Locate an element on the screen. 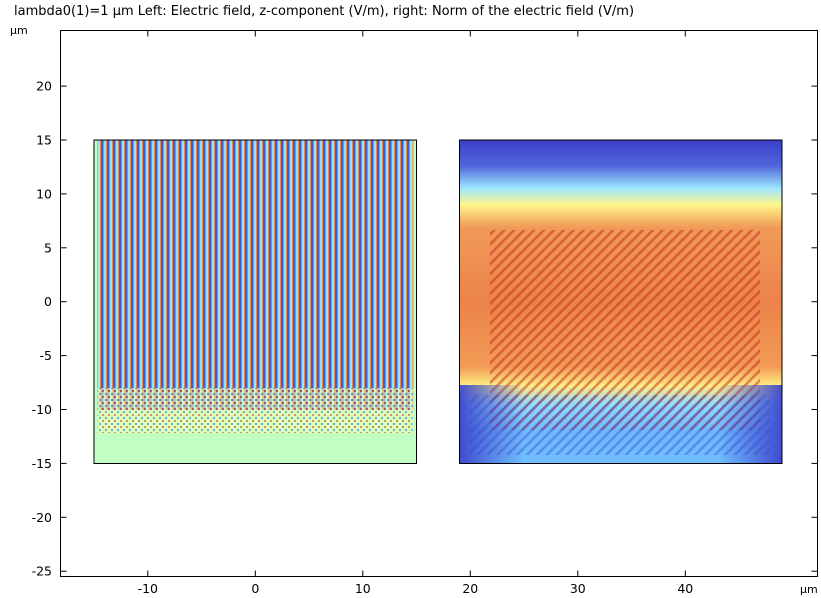 The width and height of the screenshot is (821, 598). y-tick-label: -20 is located at coordinates (42, 517).